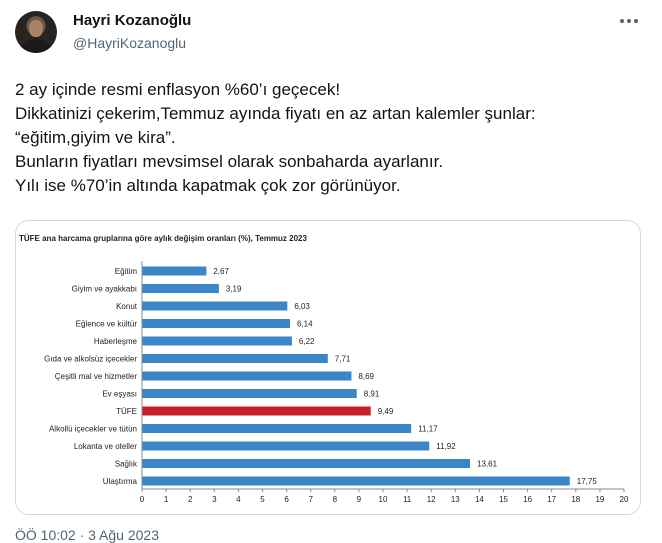 The image size is (662, 543). What do you see at coordinates (575, 499) in the screenshot?
I see `x-tick-label: 18` at bounding box center [575, 499].